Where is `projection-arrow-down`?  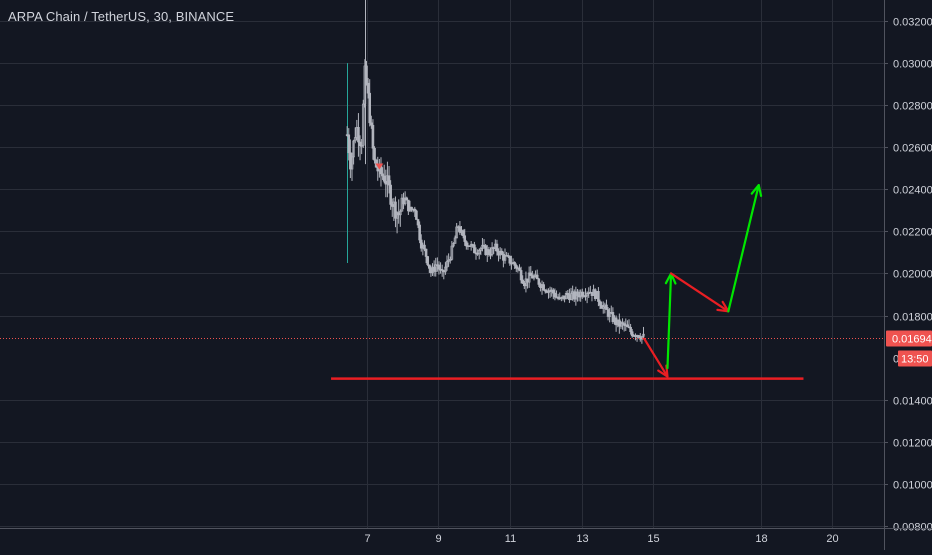 projection-arrow-down is located at coordinates (699, 292).